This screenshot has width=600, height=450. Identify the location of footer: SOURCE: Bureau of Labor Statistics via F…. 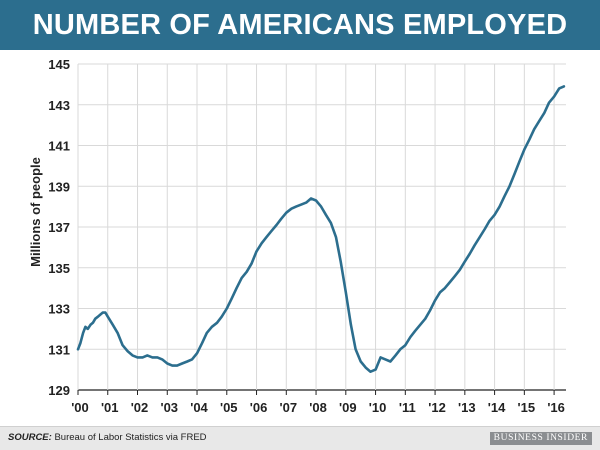
(300, 438).